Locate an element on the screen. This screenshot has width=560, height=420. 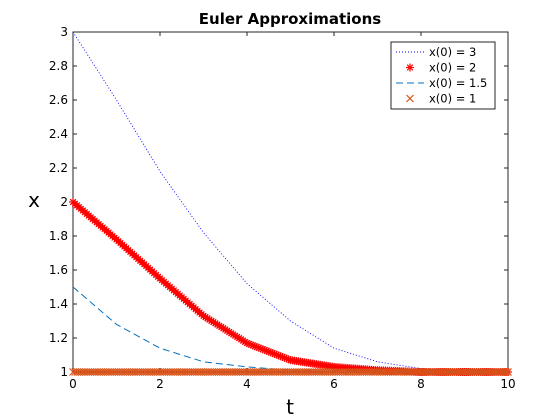
y-tick-label: 2 is located at coordinates (64, 202).